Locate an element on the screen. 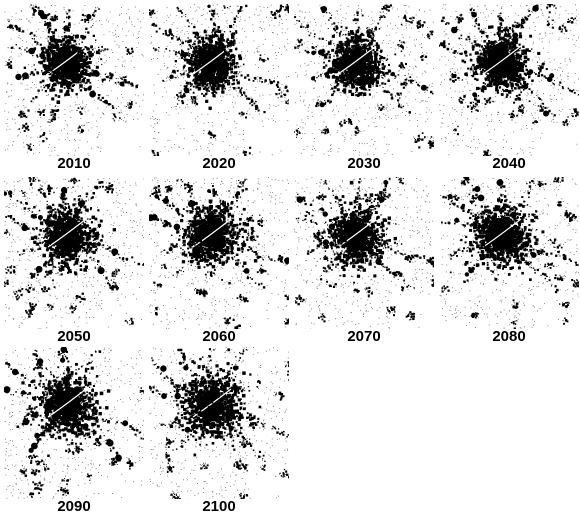 This screenshot has height=526, width=580. year-label: 2080 is located at coordinates (509, 336).